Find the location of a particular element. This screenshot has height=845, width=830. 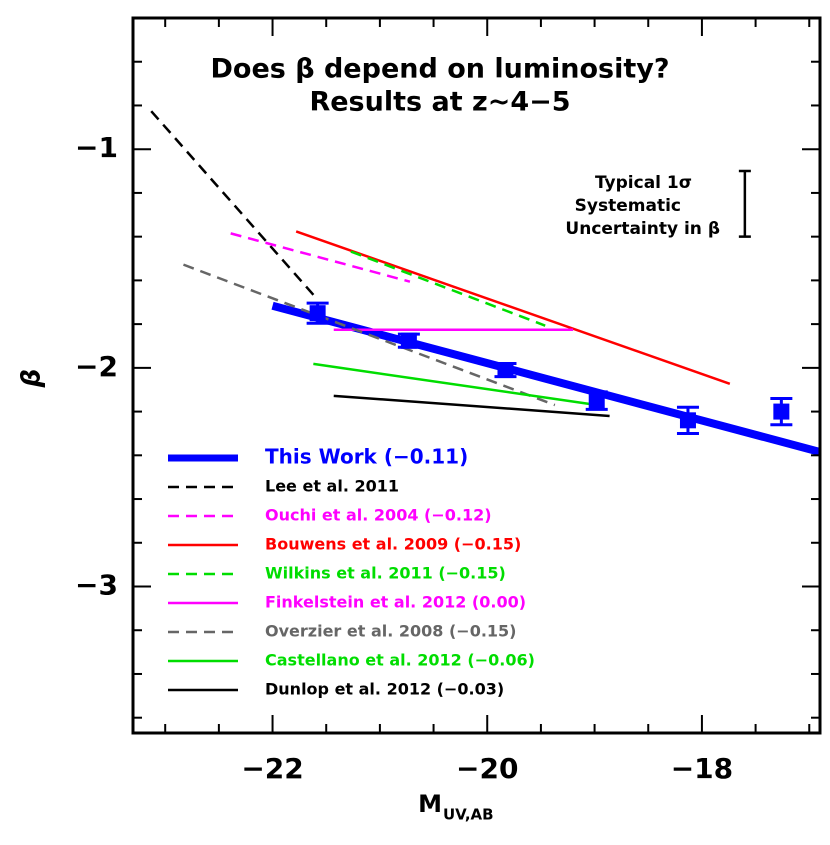

x-axis-label-sub: UV,AB is located at coordinates (468, 815).